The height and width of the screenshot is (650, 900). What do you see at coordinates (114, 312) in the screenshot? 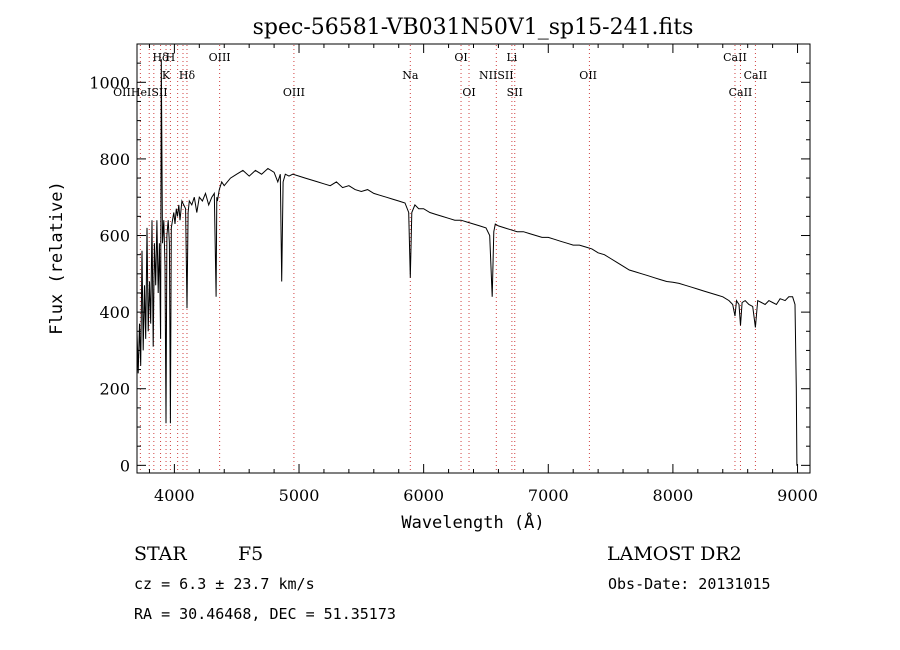
I see `y-tick-label: 400` at bounding box center [114, 312].